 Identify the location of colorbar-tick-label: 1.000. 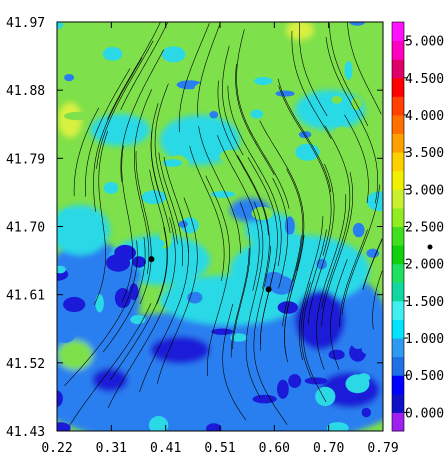
(424, 339).